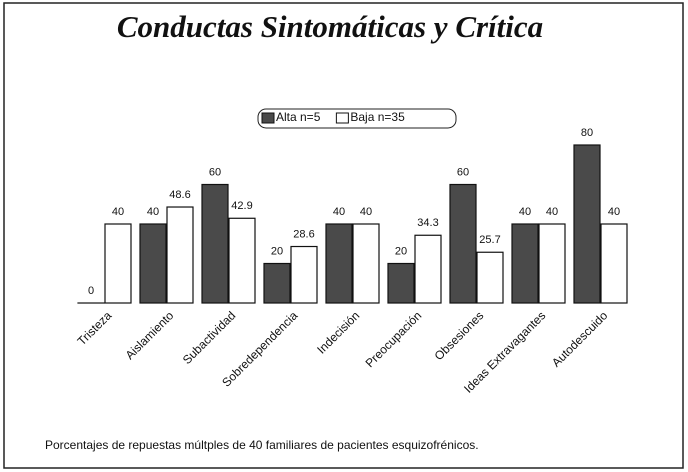 This screenshot has width=688, height=472. What do you see at coordinates (298, 117) in the screenshot?
I see `legend-label: Alta n=5` at bounding box center [298, 117].